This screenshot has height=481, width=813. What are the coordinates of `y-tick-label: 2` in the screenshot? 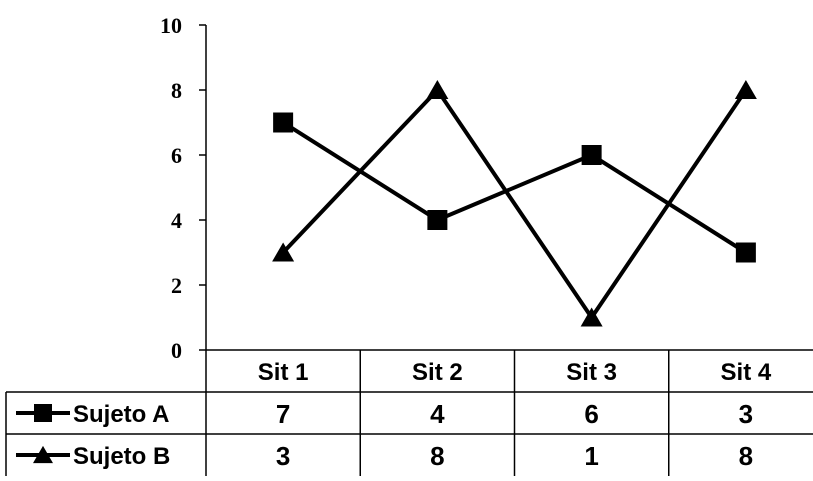 It's located at (176, 285).